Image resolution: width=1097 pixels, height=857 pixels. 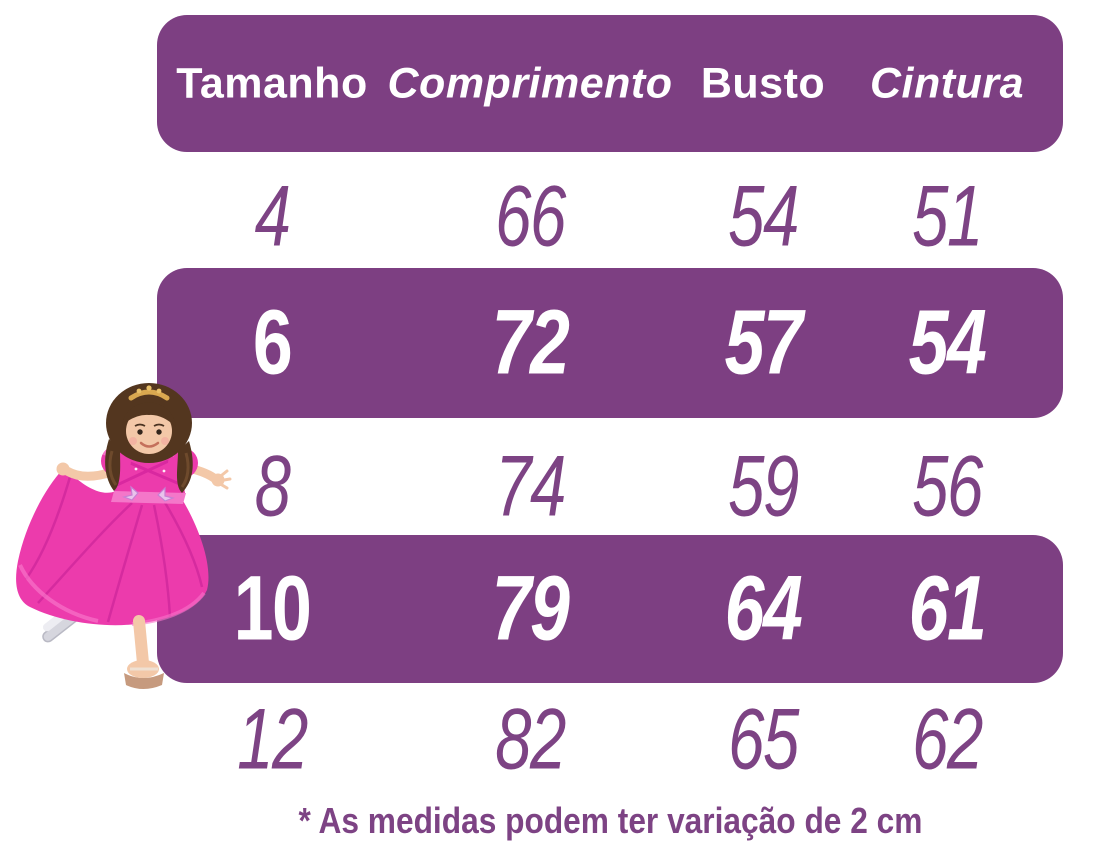 What do you see at coordinates (272, 739) in the screenshot?
I see `size-cell: 12` at bounding box center [272, 739].